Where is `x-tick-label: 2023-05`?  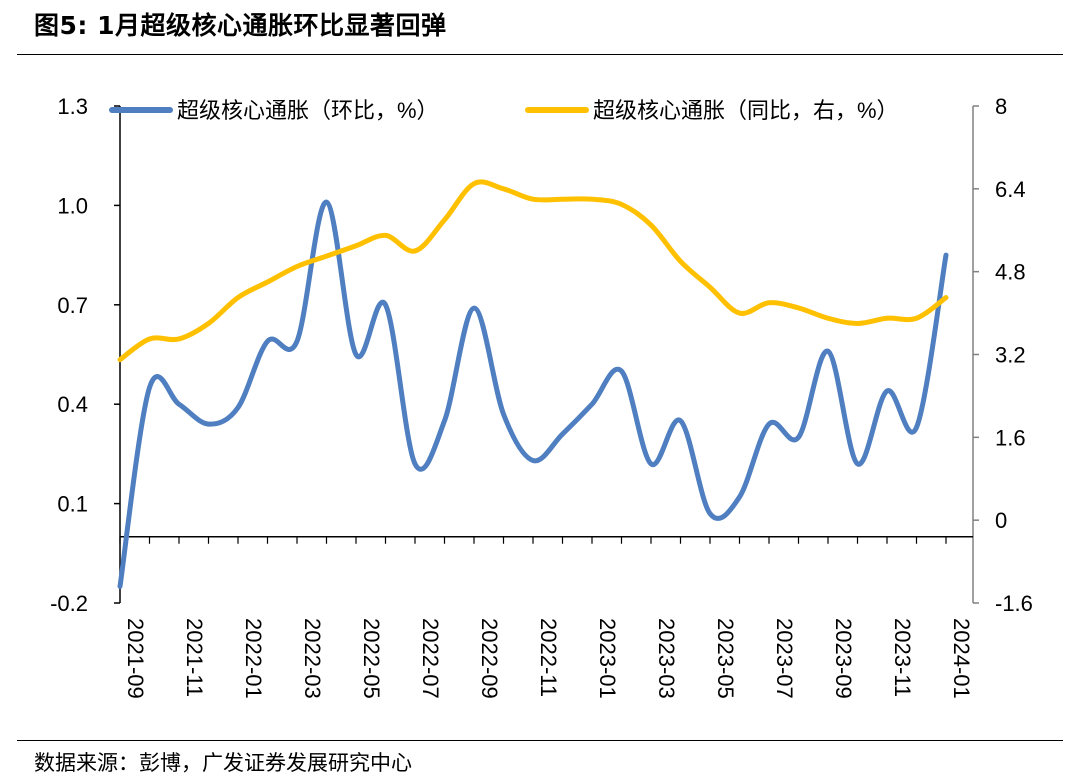 x-tick-label: 2023-05 is located at coordinates (725, 658).